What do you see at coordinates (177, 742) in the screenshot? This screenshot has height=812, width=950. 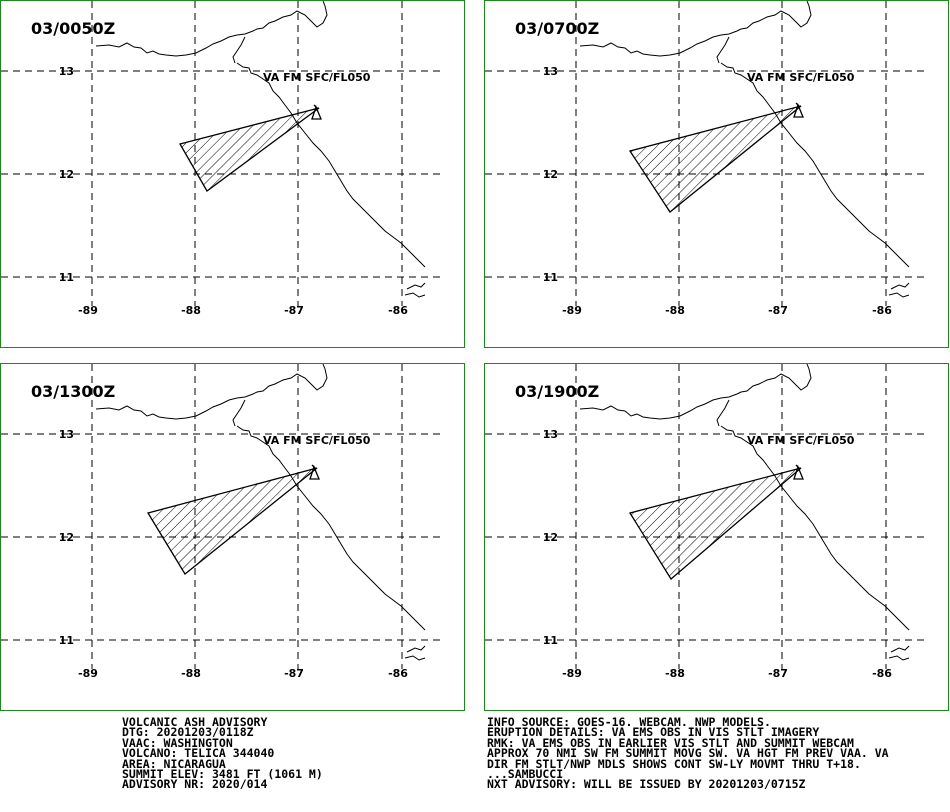 I see `advisory-line: VAAC: WASHINGTON` at bounding box center [177, 742].